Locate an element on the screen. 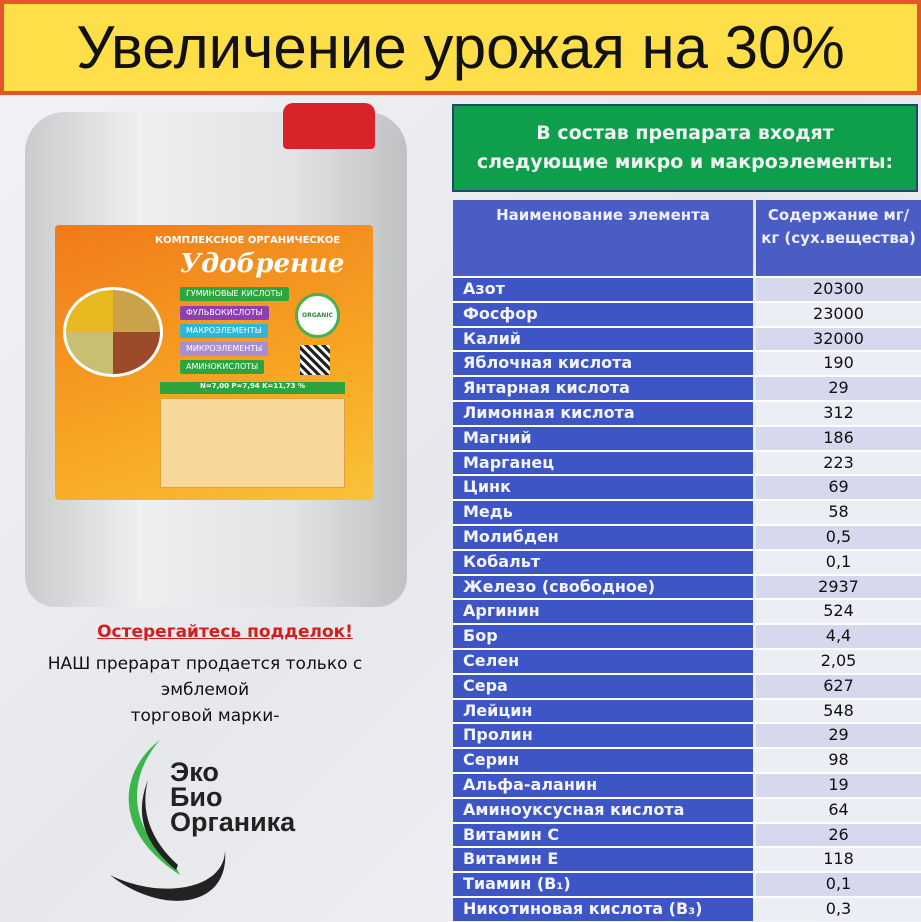 This screenshot has height=922, width=921. element-value: 0,3 is located at coordinates (838, 909).